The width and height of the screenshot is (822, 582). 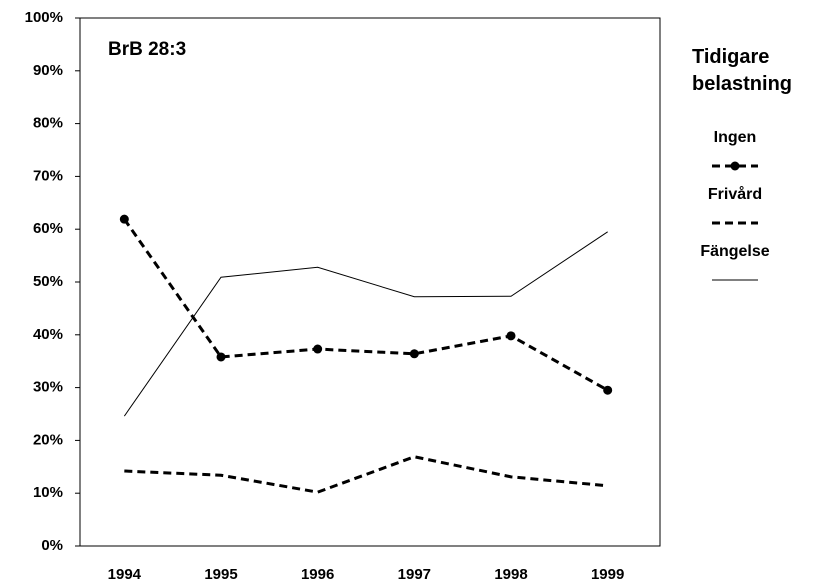 I want to click on y-tick-label: 100%, so click(x=44, y=17).